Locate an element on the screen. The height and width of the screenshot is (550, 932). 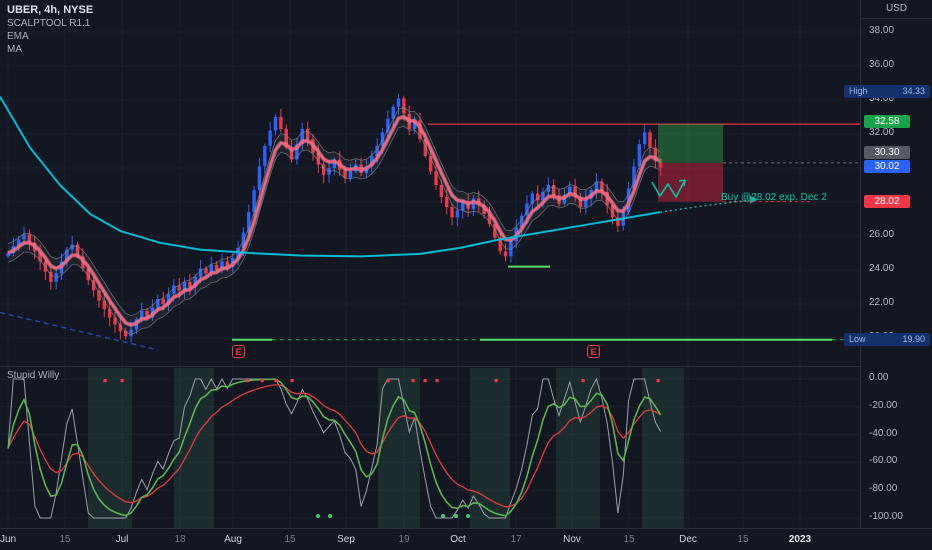
risk-zone is located at coordinates (690, 182).